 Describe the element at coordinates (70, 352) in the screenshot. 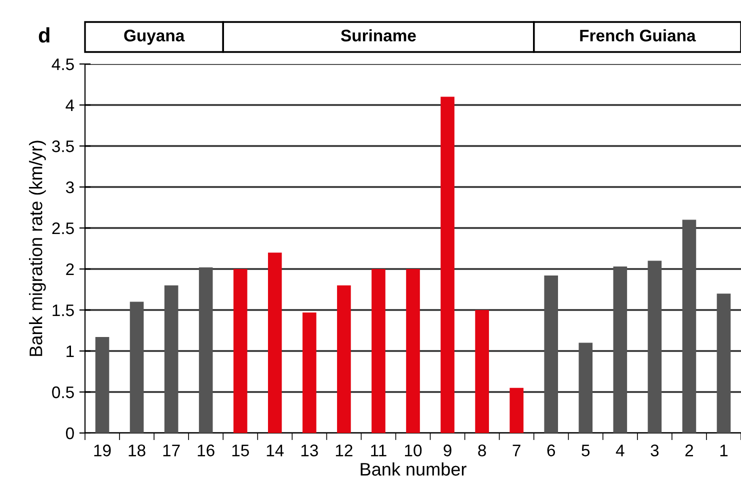

I see `y-tick-label: 1` at that location.